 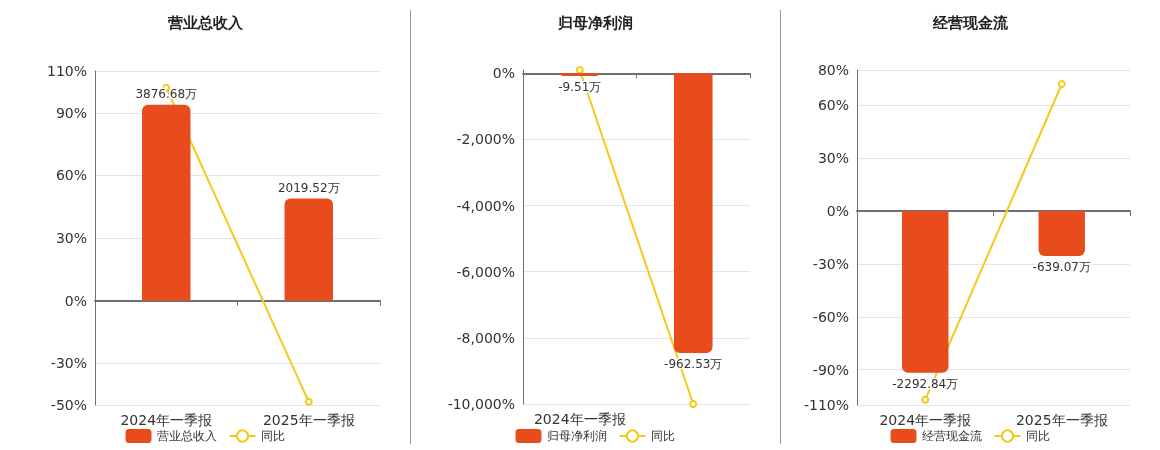 I want to click on y-tick-label: -60%, so click(x=830, y=316).